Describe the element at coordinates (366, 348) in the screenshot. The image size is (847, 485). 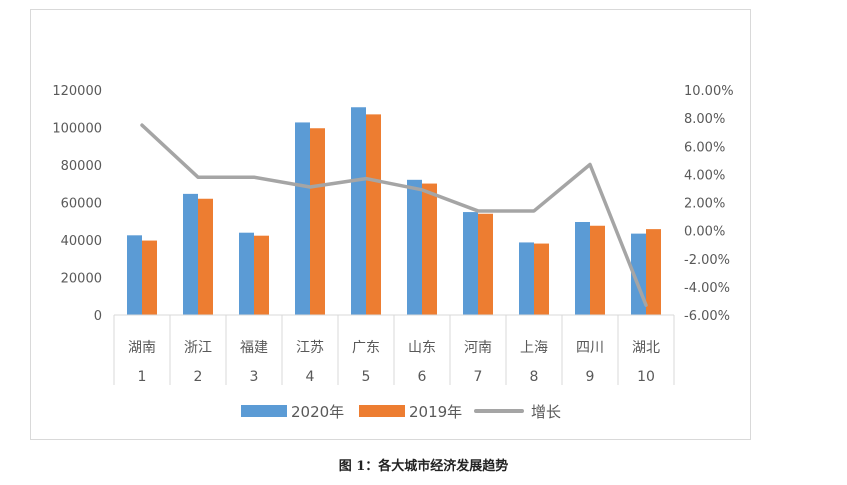
I see `x-category-label: 广东` at that location.